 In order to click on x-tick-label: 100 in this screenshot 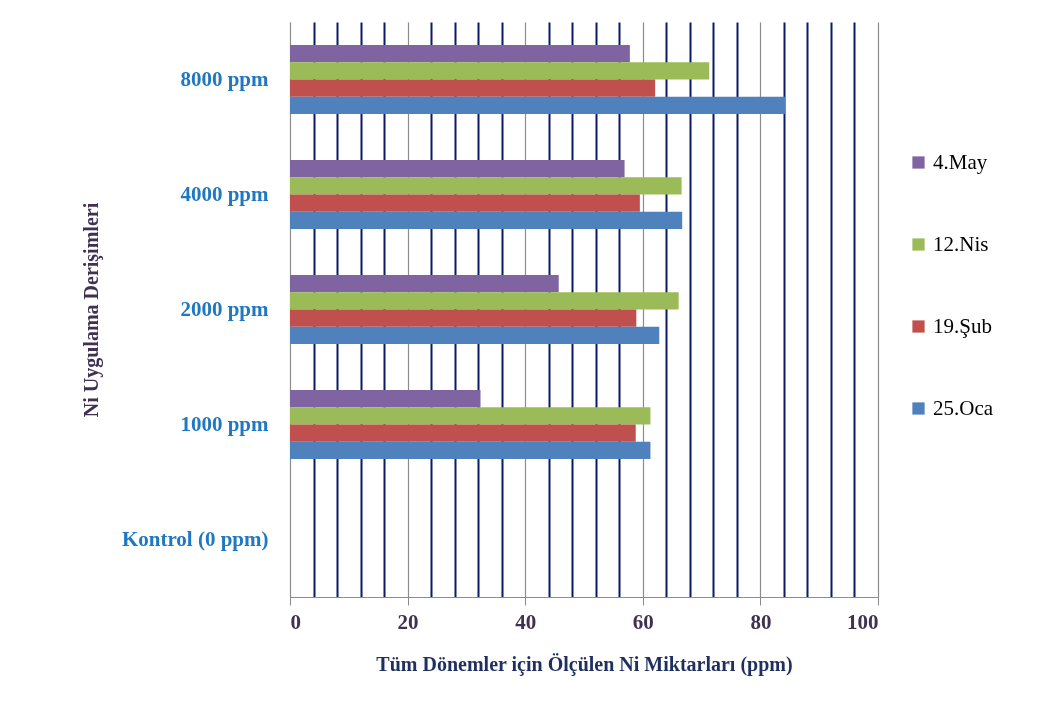, I will do `click(863, 621)`.